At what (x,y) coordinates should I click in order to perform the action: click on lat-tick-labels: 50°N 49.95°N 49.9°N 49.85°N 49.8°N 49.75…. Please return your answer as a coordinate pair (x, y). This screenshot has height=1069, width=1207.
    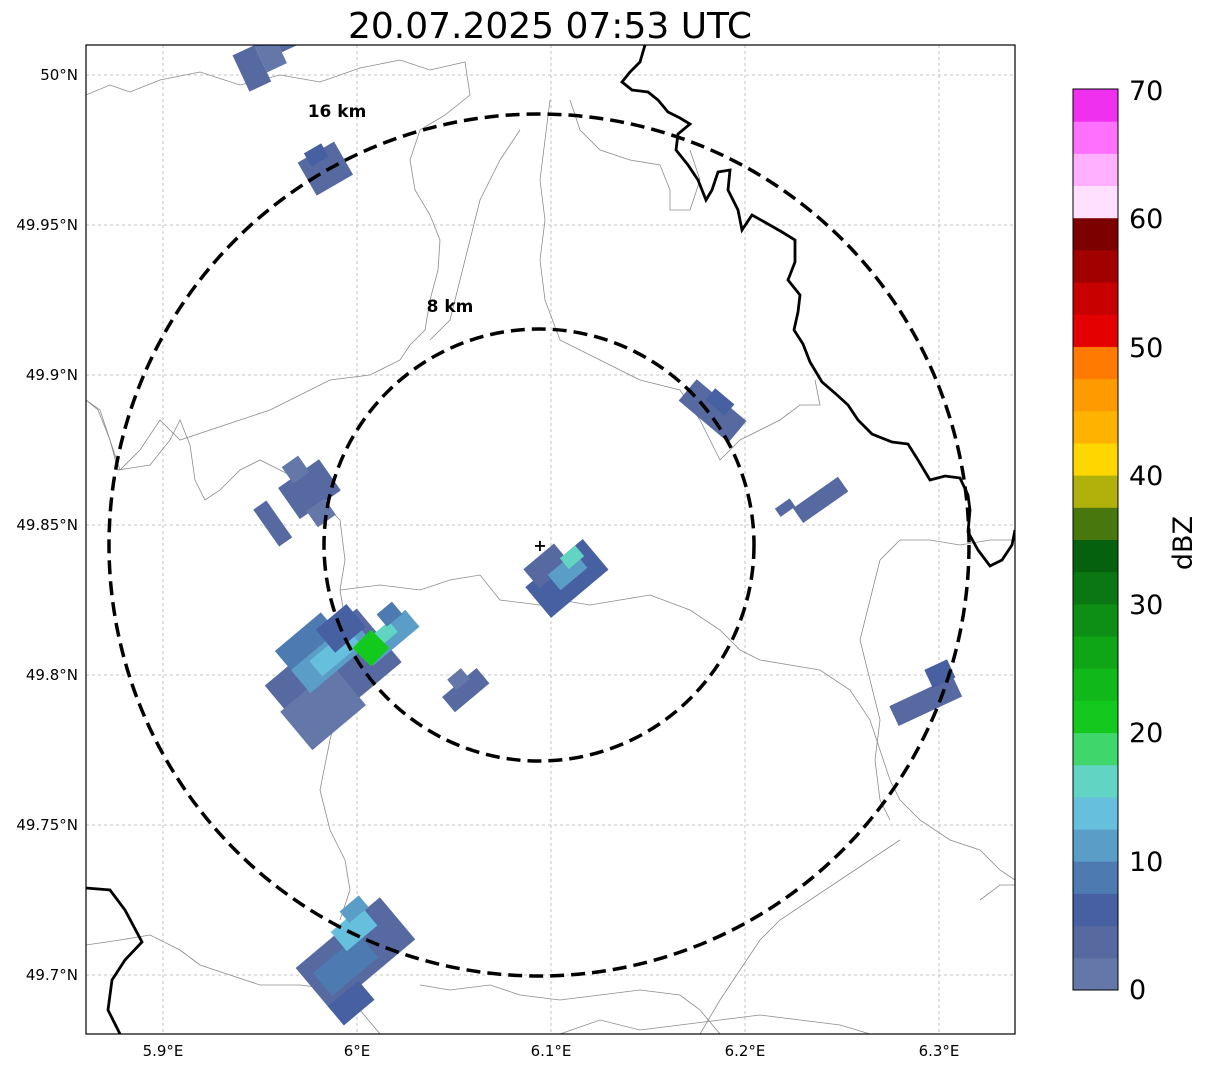
    Looking at the image, I should click on (47, 525).